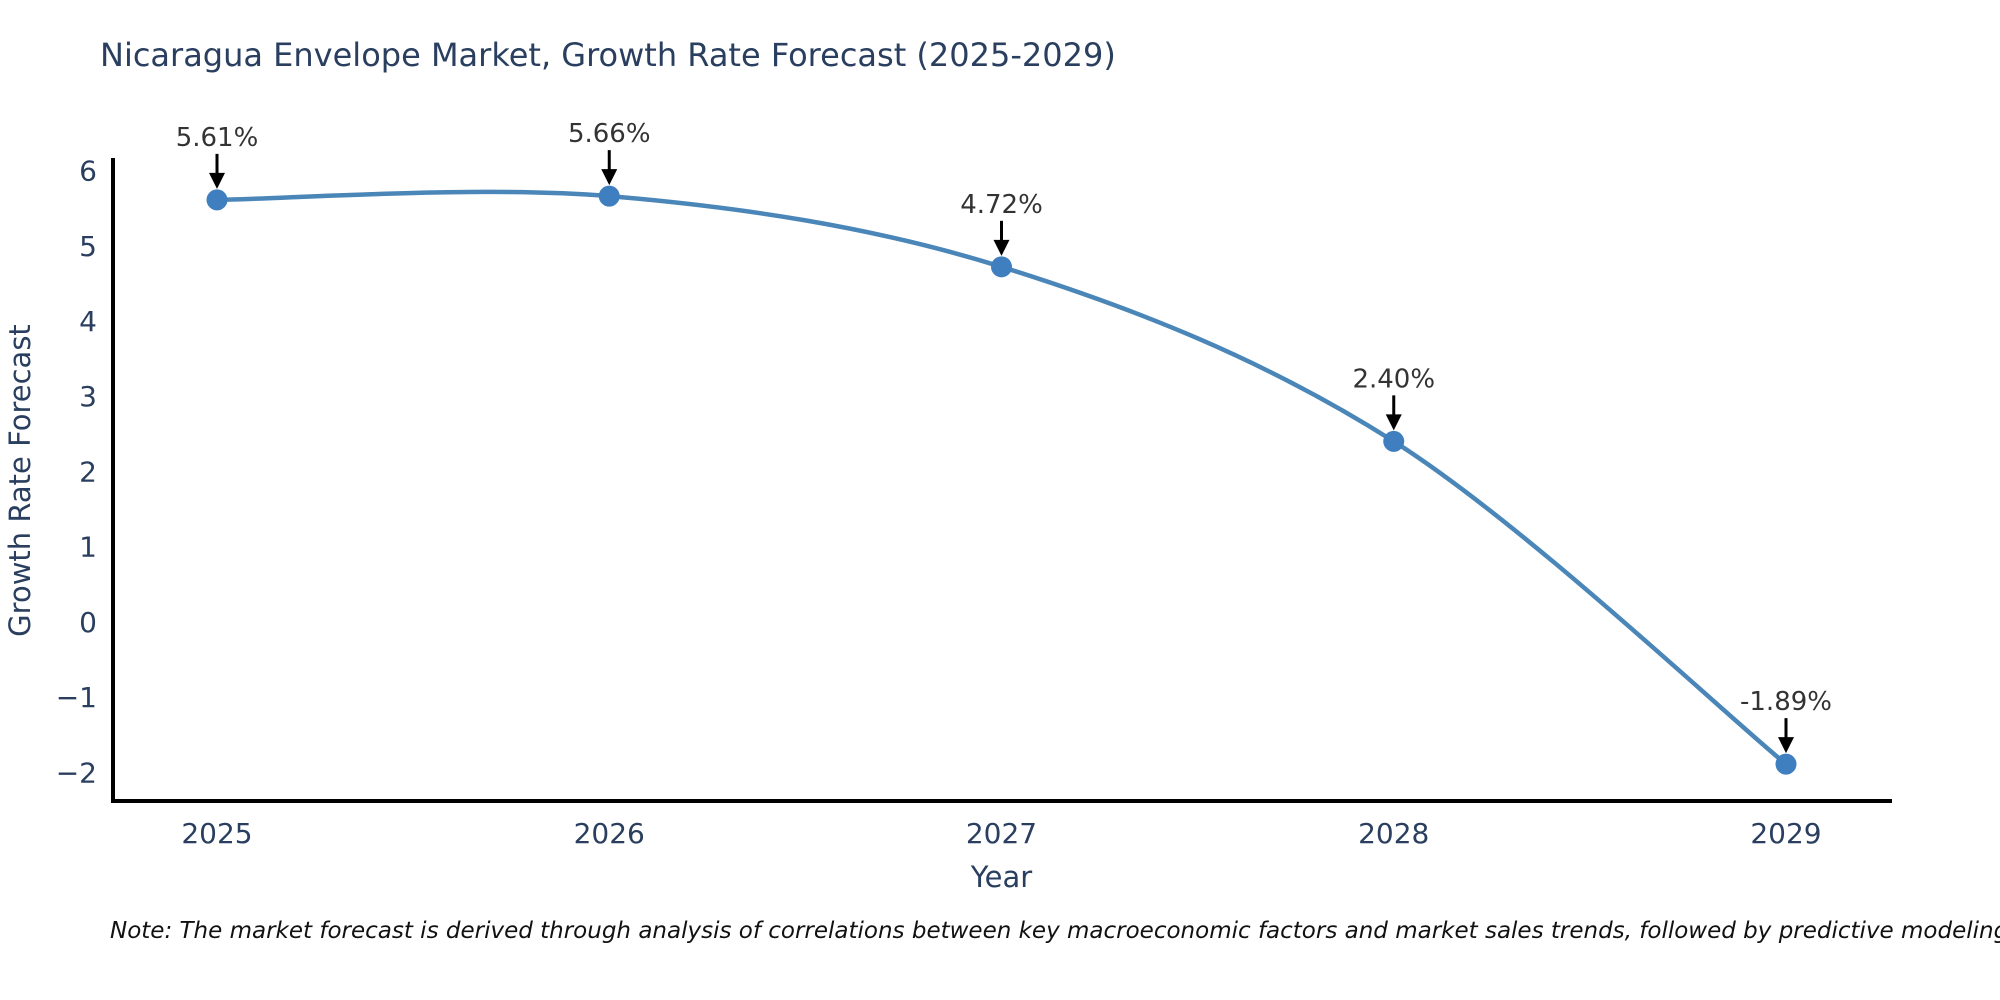 This screenshot has height=1000, width=2000. Describe the element at coordinates (1786, 702) in the screenshot. I see `point-value-label: -1.89%` at that location.